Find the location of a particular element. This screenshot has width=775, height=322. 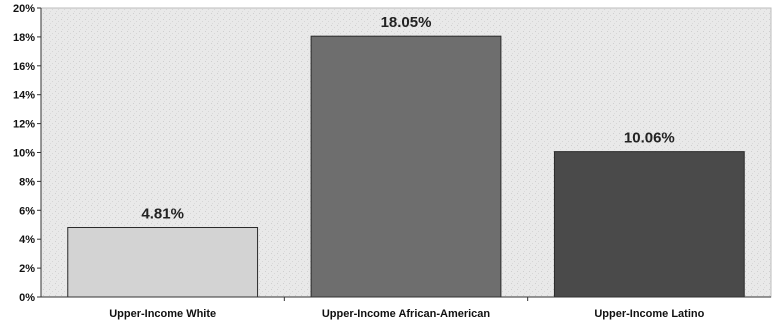

y-tick-label: 8% is located at coordinates (27, 182).